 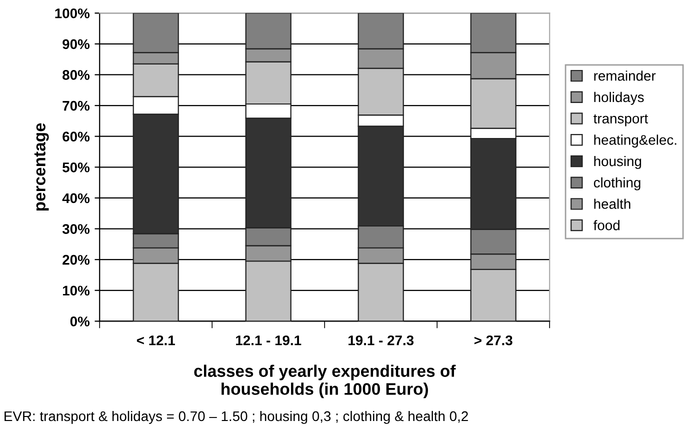 What do you see at coordinates (612, 203) in the screenshot?
I see `legend-label: health` at bounding box center [612, 203].